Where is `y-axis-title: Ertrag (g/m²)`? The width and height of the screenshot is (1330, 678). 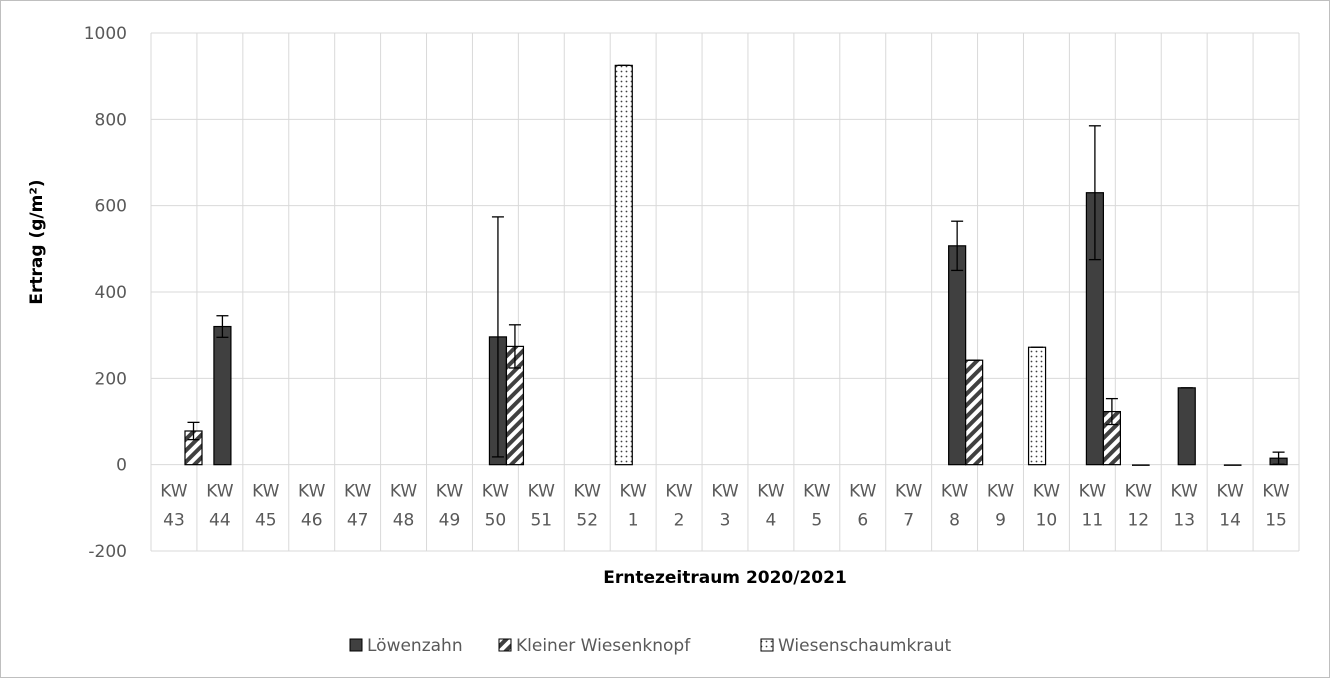
y-axis-title: Ertrag (g/m²) is located at coordinates (37, 241).